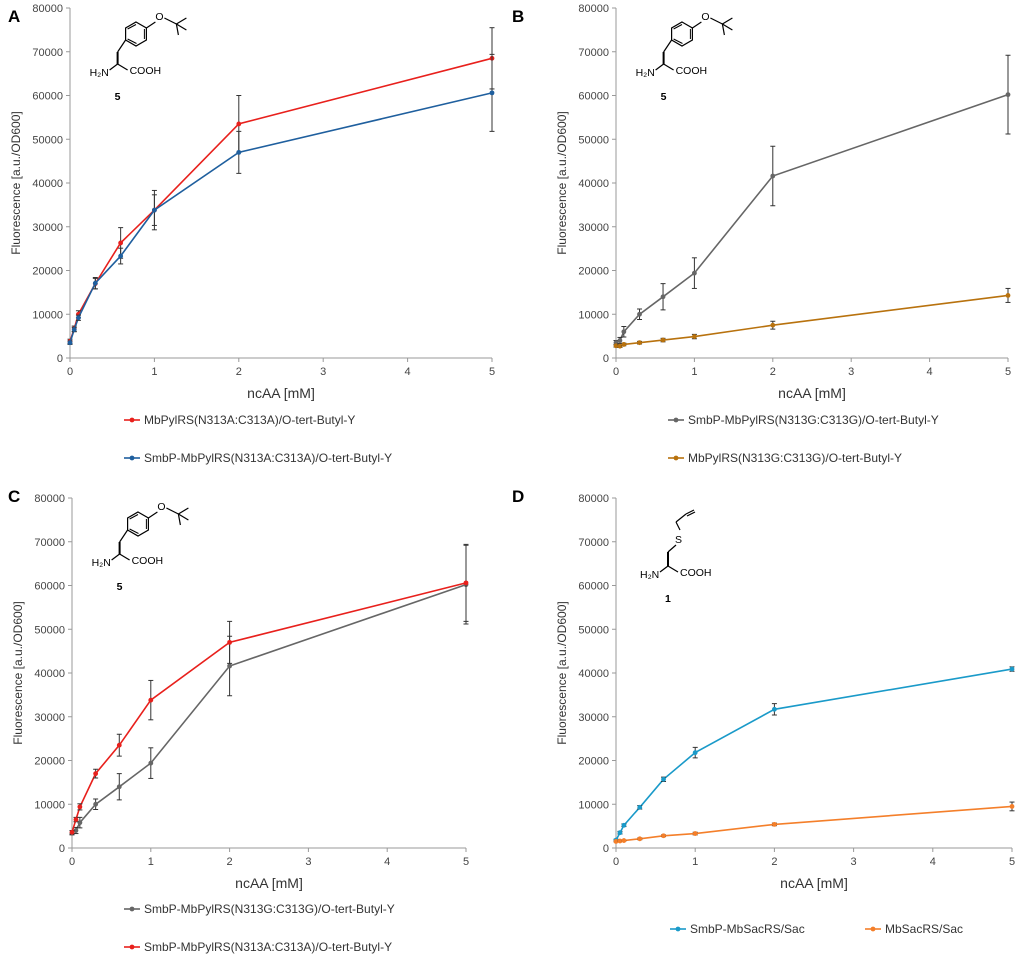 The width and height of the screenshot is (1017, 961). I want to click on panel-letter: D, so click(518, 496).